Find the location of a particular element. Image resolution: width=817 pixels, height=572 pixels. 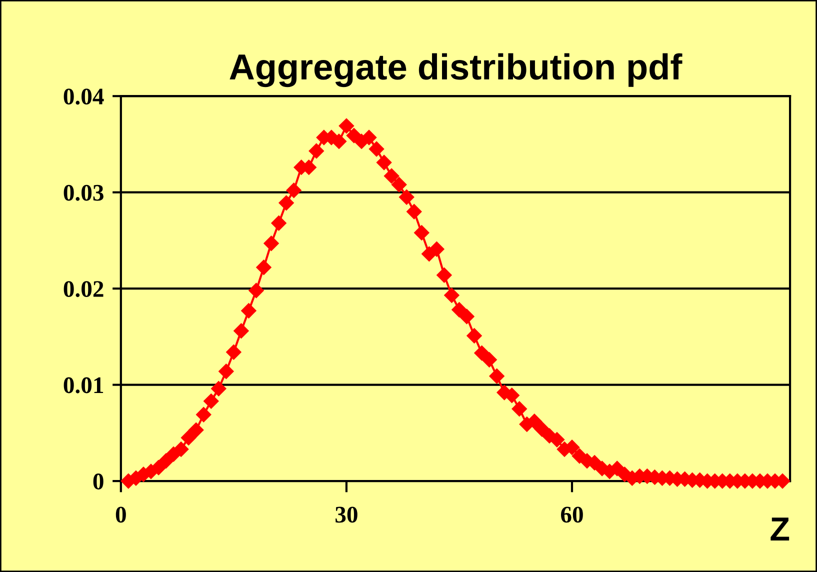

x-tick-label: 30 is located at coordinates (347, 514).